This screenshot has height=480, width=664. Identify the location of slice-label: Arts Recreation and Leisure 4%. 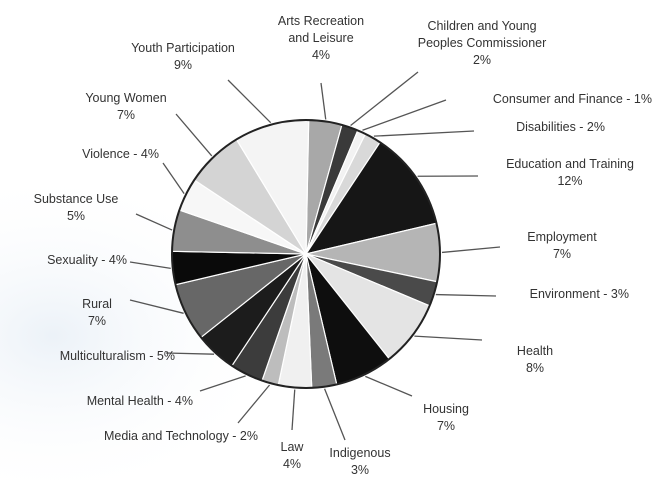
(321, 38).